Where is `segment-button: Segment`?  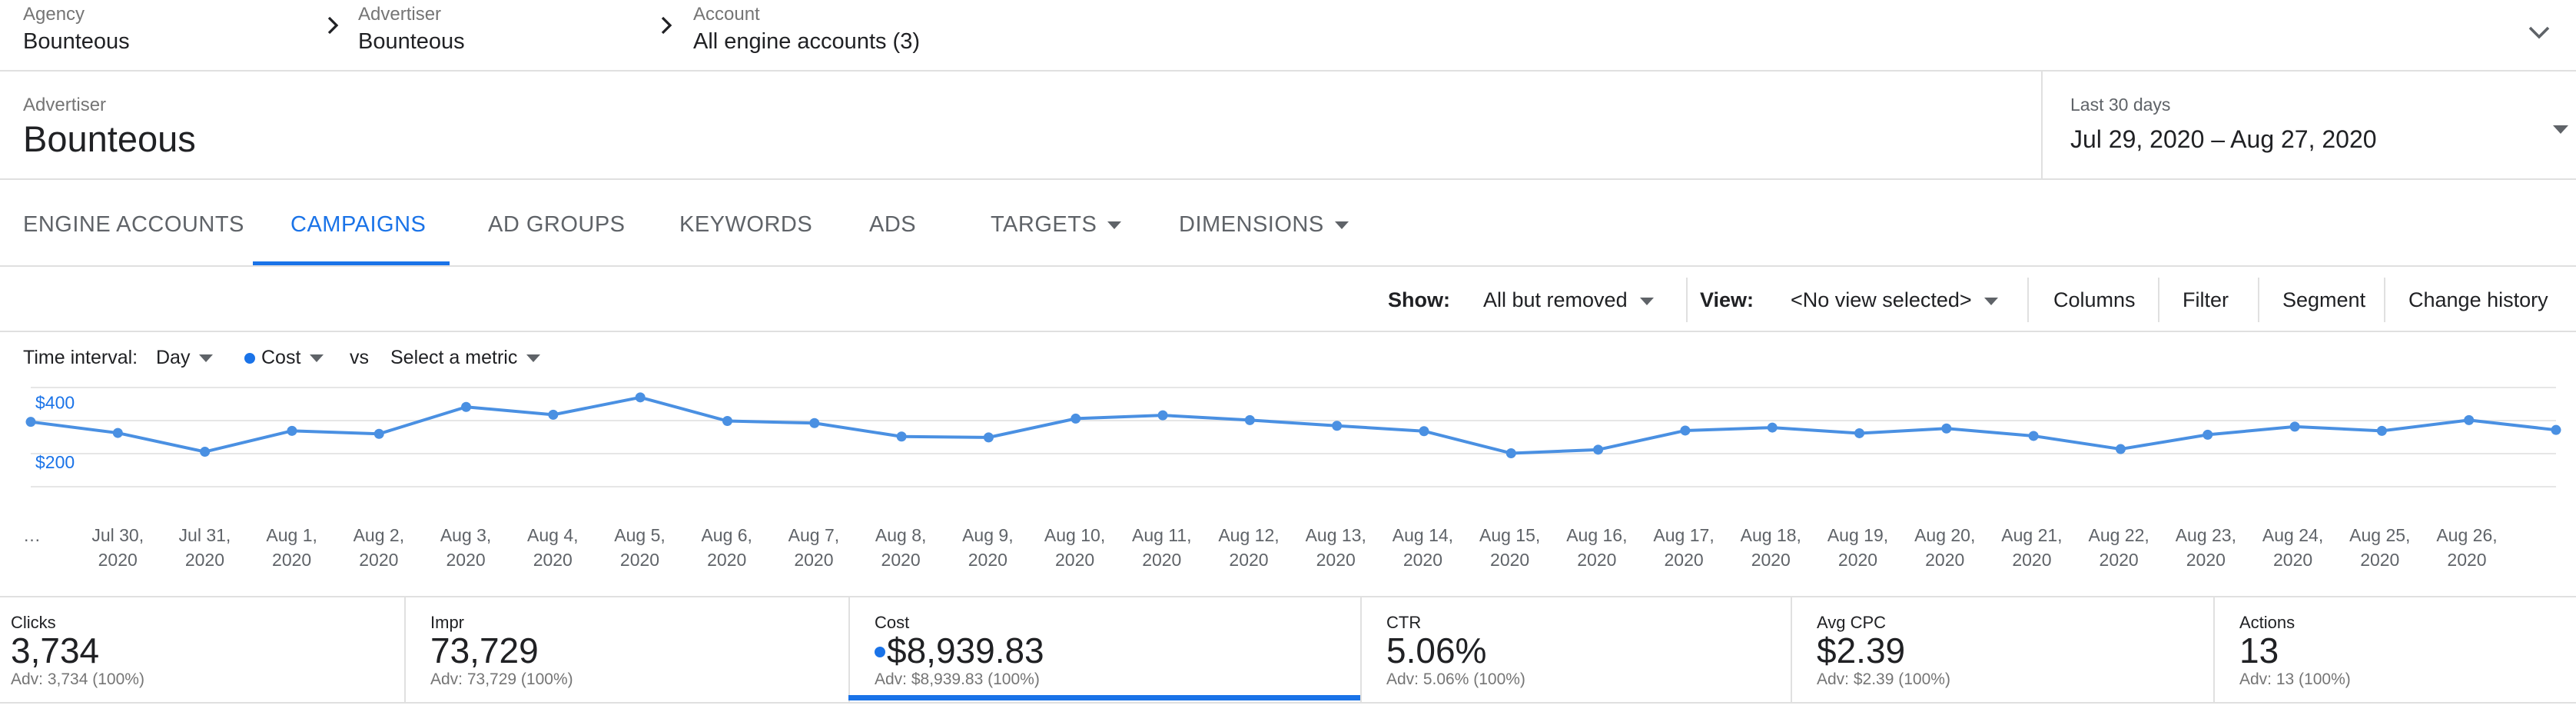
segment-button: Segment is located at coordinates (2324, 299).